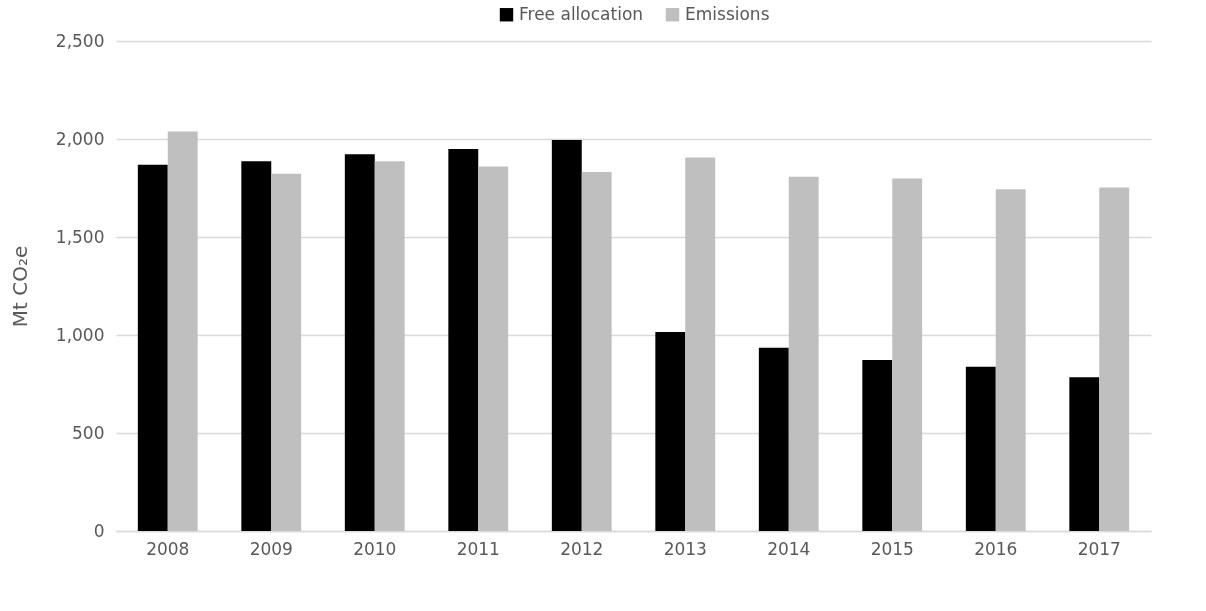 This screenshot has width=1206, height=611. I want to click on x-tick-label: 2009, so click(271, 548).